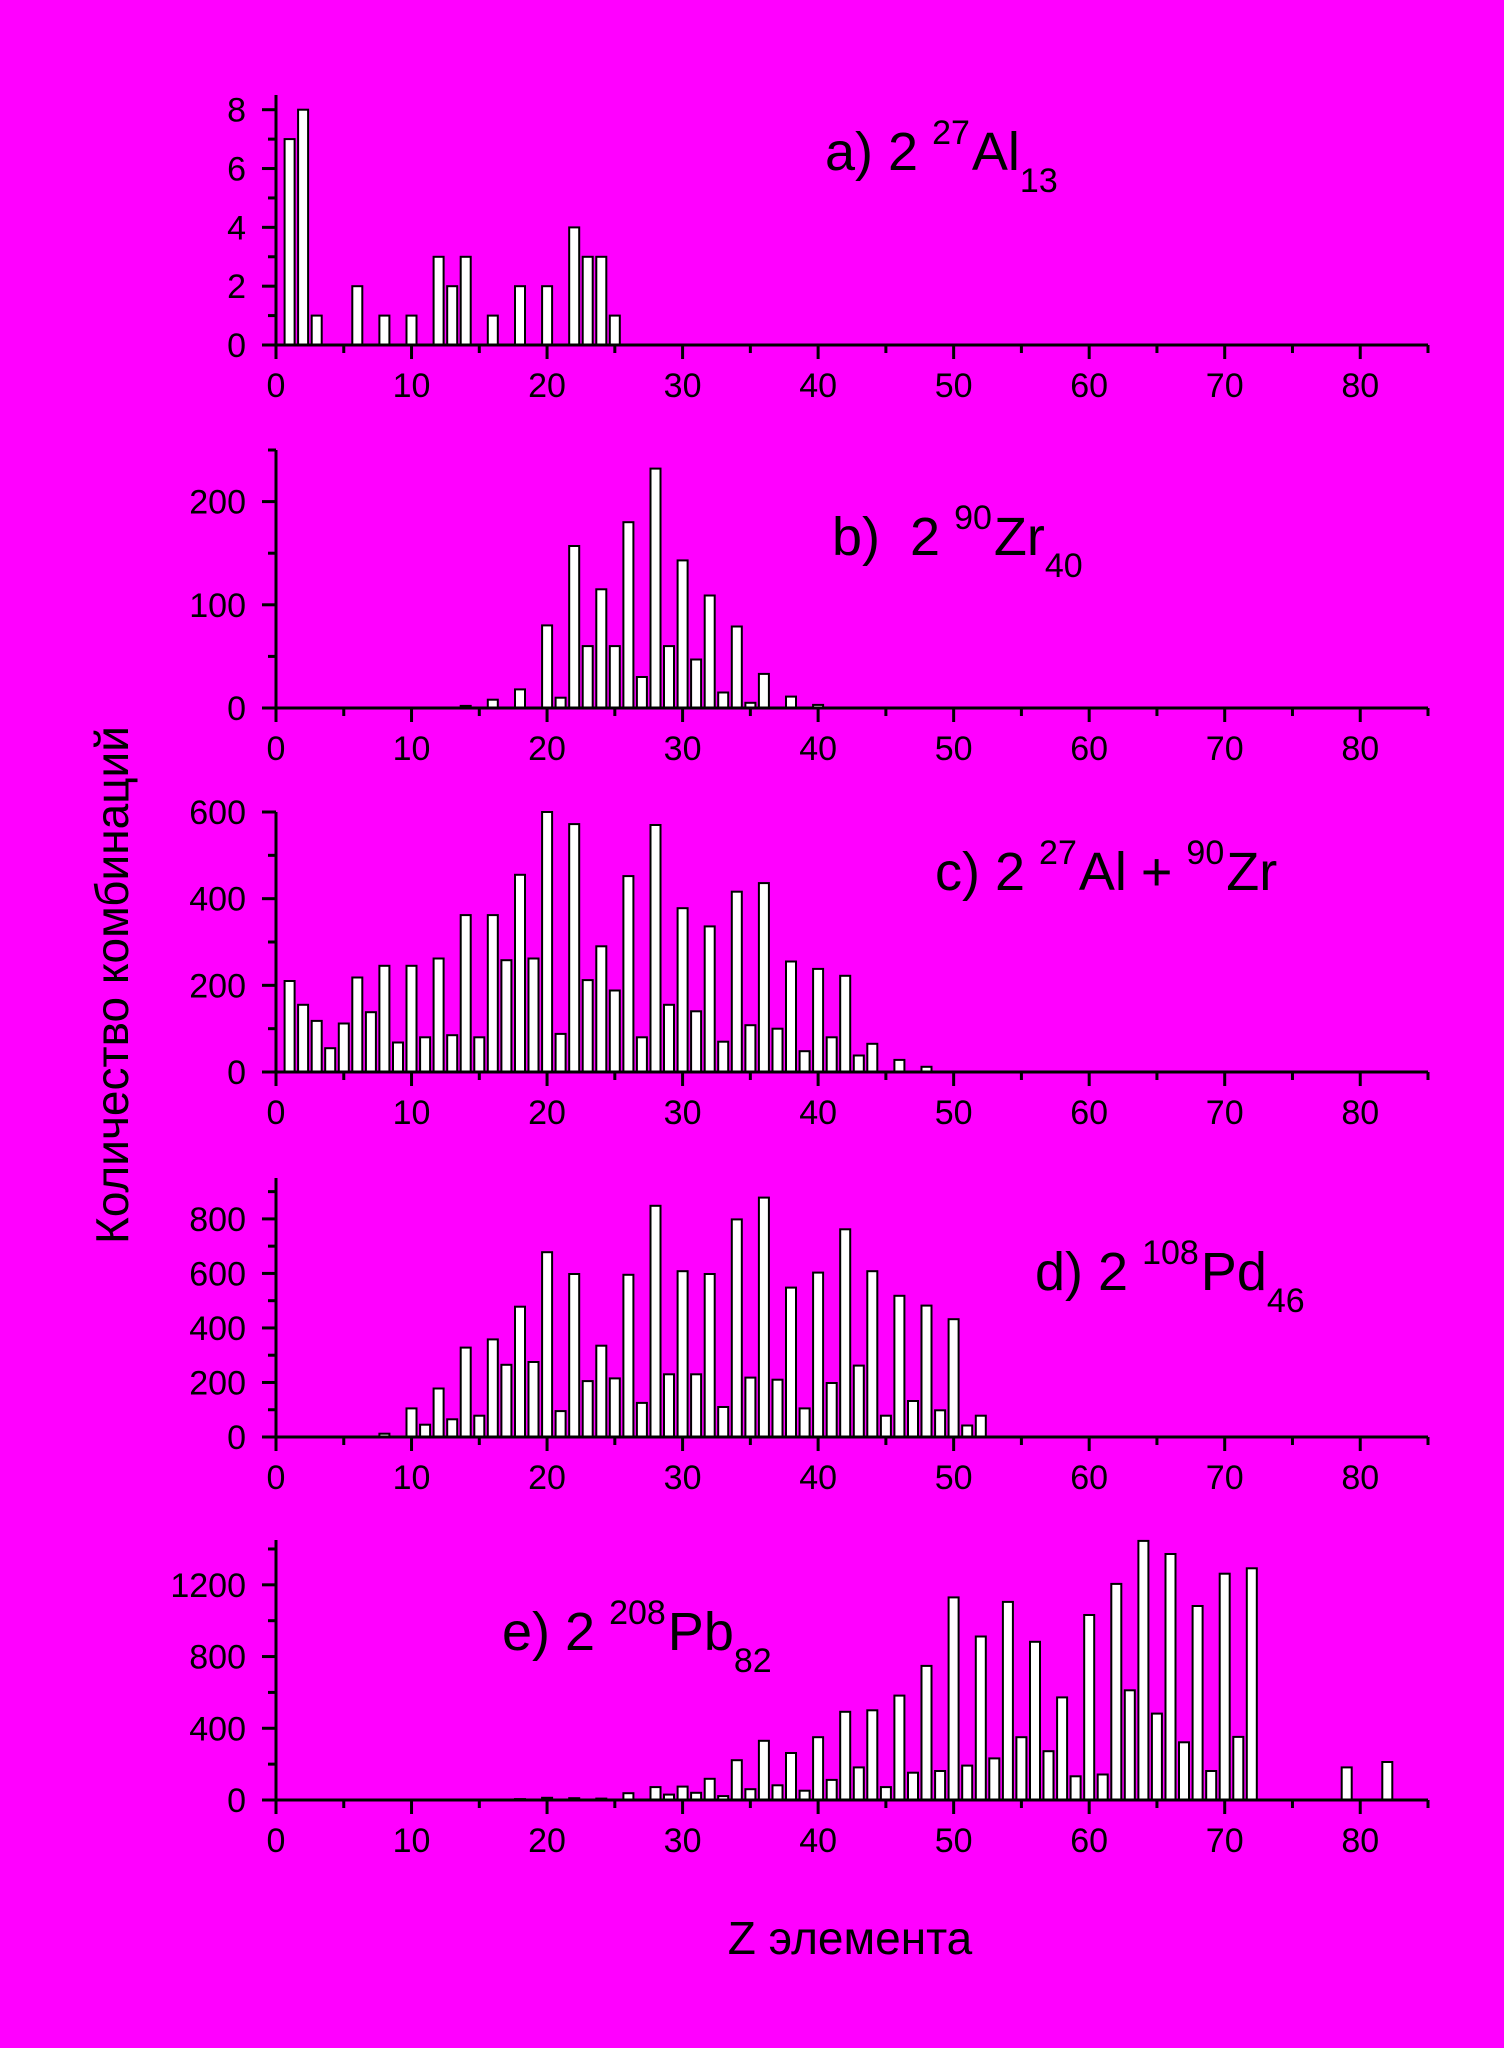  What do you see at coordinates (1360, 749) in the screenshot?
I see `panel-b-x-tick-label: 80` at bounding box center [1360, 749].